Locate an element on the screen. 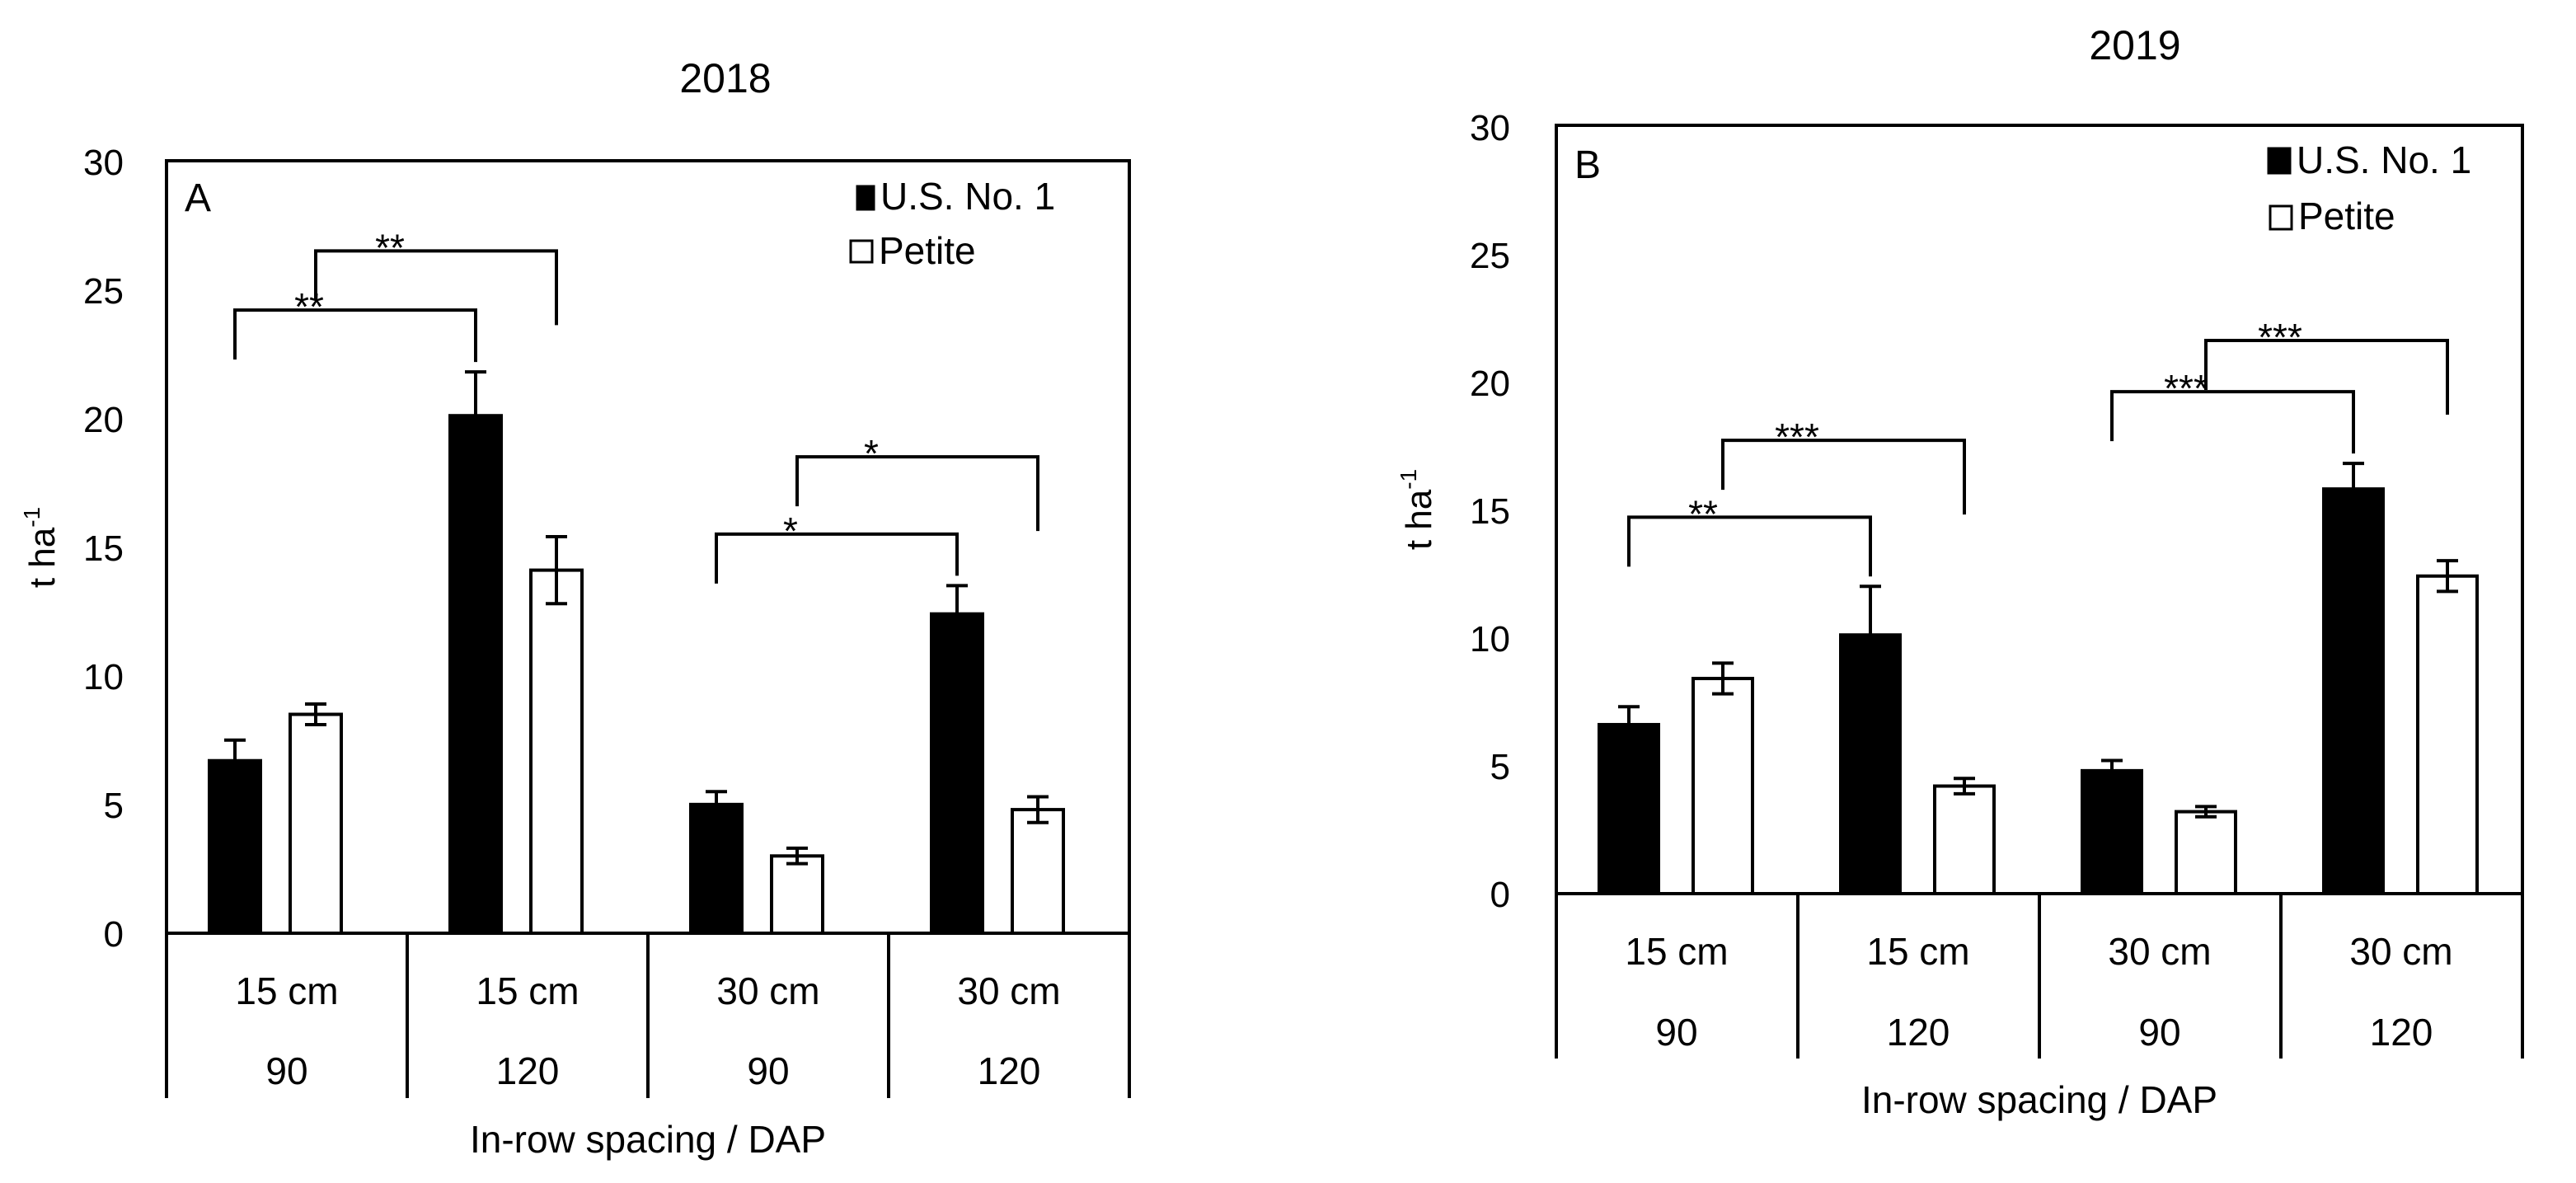 The width and height of the screenshot is (2576, 1183). panel-label: A is located at coordinates (198, 198).